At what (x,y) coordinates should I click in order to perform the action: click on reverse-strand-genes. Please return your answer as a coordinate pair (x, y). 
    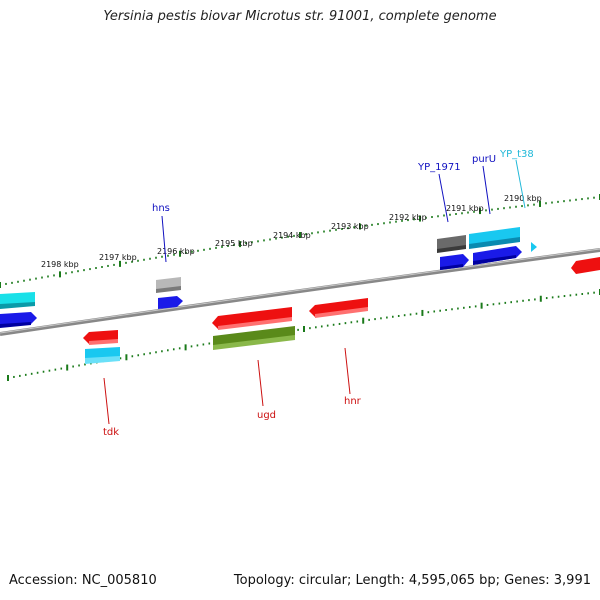
    Looking at the image, I should click on (225, 331).